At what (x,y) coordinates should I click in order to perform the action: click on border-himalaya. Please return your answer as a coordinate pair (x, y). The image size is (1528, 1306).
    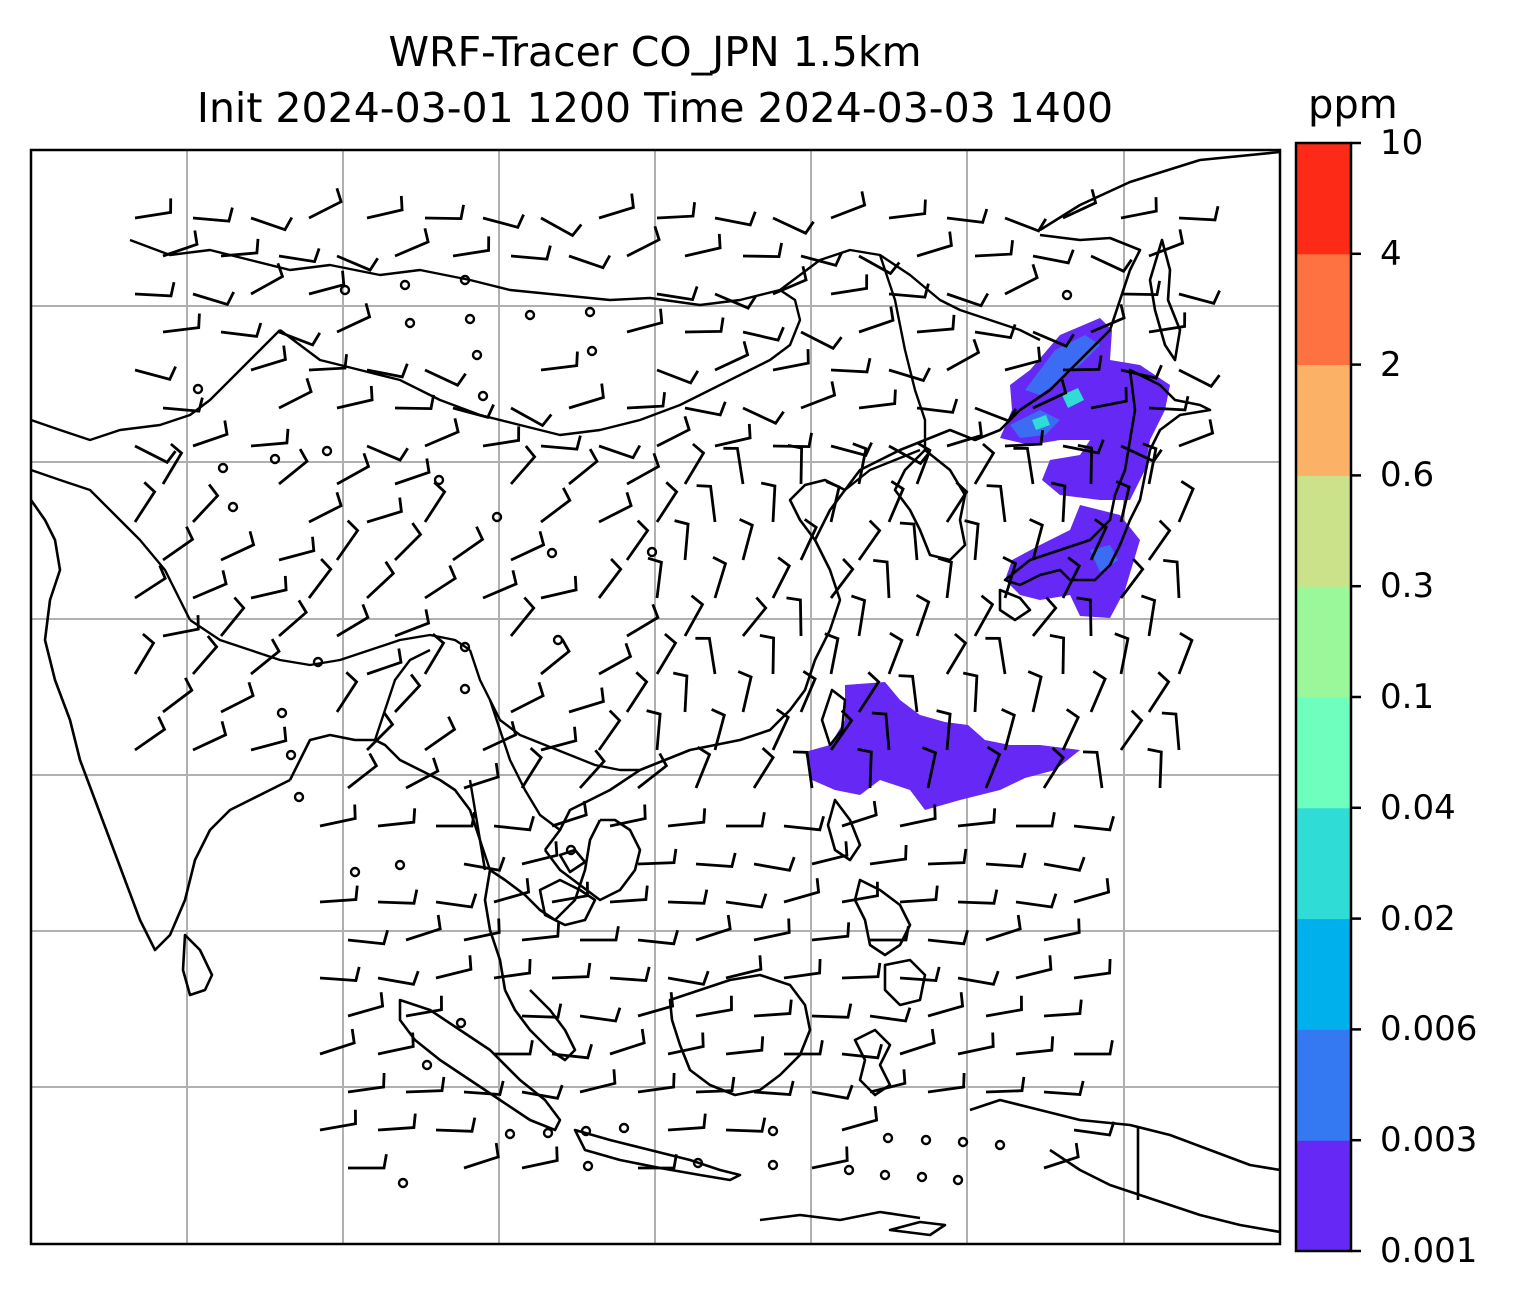
    Looking at the image, I should click on (330, 643).